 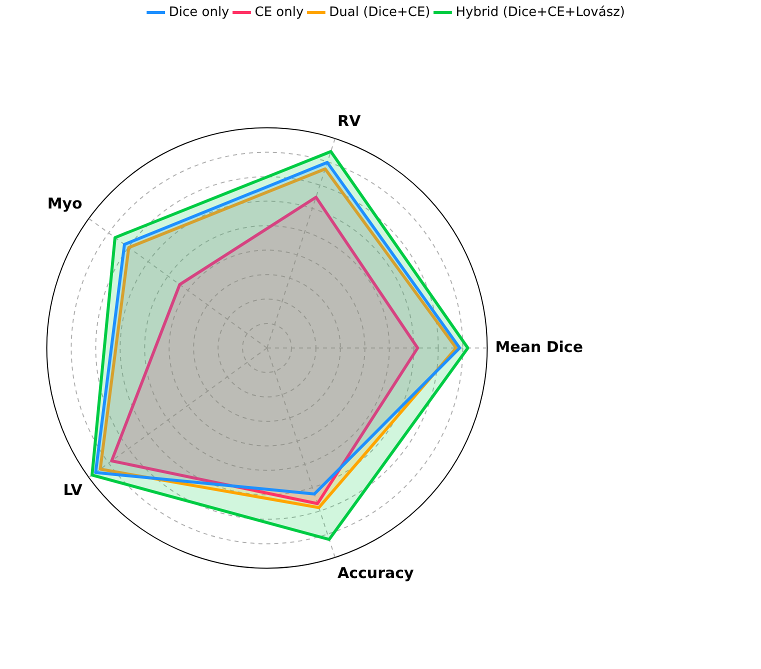 I want to click on legend-label: CE only, so click(x=279, y=12).